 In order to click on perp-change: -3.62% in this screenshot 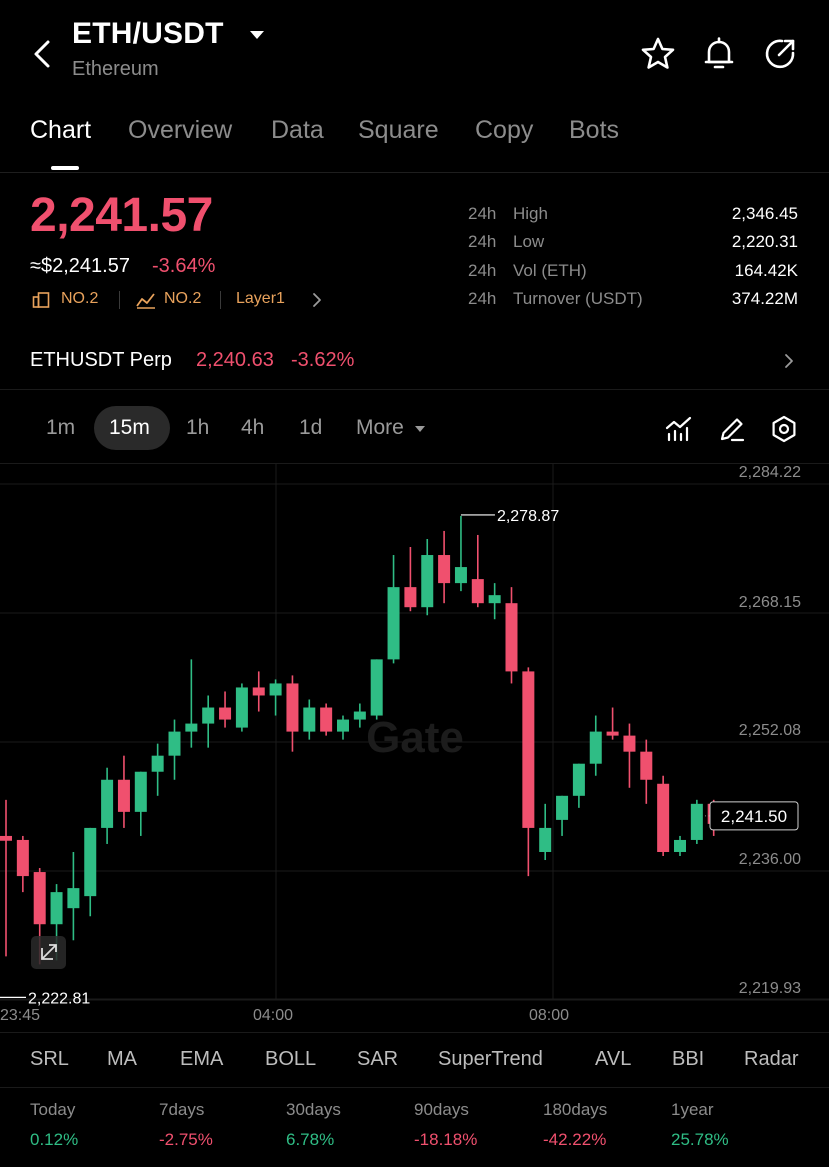, I will do `click(323, 360)`.